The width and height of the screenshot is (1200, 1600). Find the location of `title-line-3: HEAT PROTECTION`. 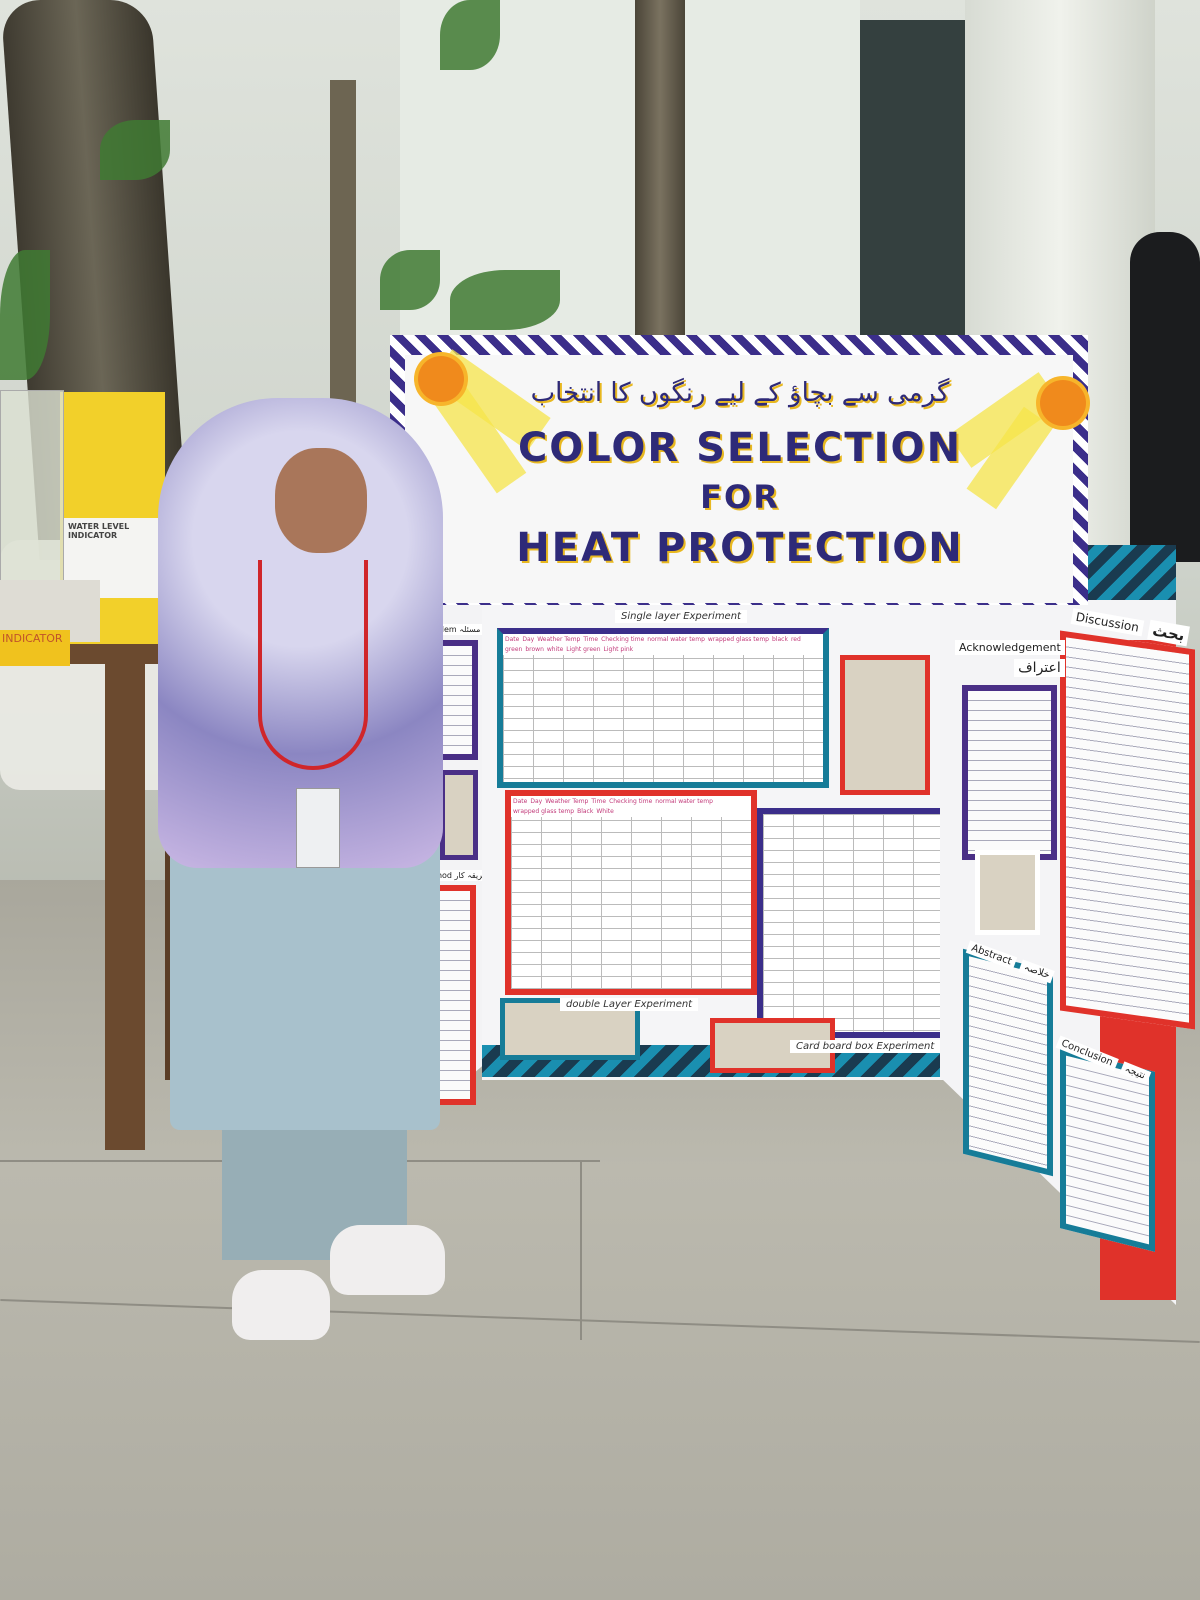

title-line-3: HEAT PROTECTION is located at coordinates (740, 548).